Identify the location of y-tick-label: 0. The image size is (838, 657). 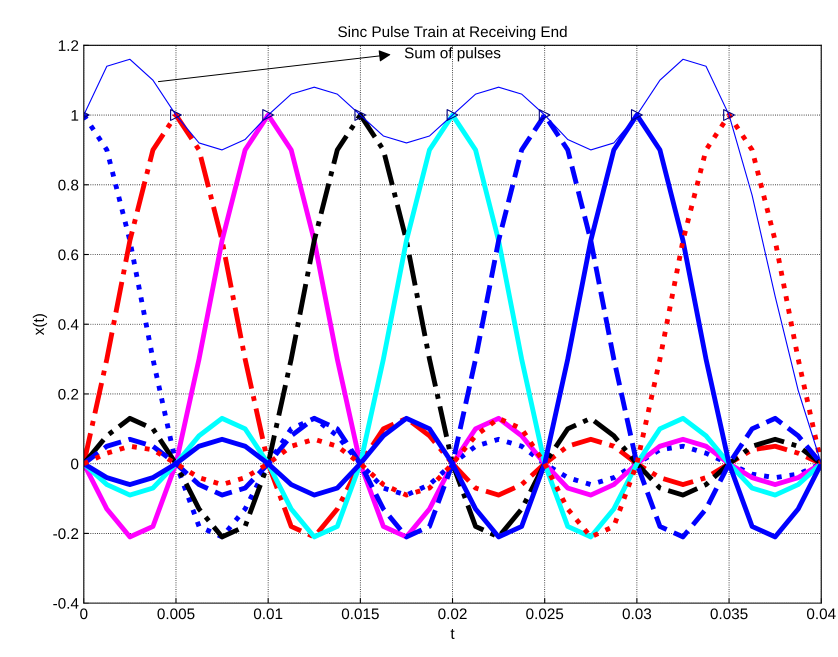
(74, 464).